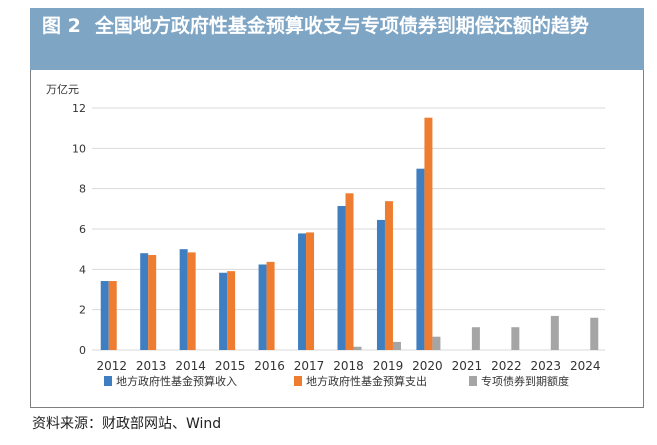  What do you see at coordinates (467, 366) in the screenshot?
I see `x-tick-label: 2021` at bounding box center [467, 366].